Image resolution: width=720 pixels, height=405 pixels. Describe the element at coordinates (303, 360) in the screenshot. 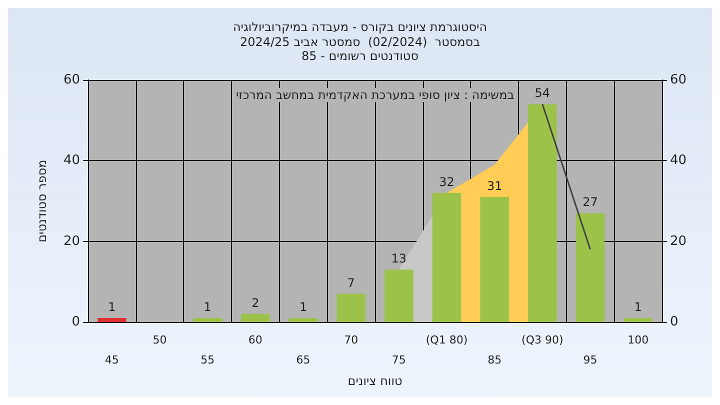

I see `x-tick-label: 65` at that location.